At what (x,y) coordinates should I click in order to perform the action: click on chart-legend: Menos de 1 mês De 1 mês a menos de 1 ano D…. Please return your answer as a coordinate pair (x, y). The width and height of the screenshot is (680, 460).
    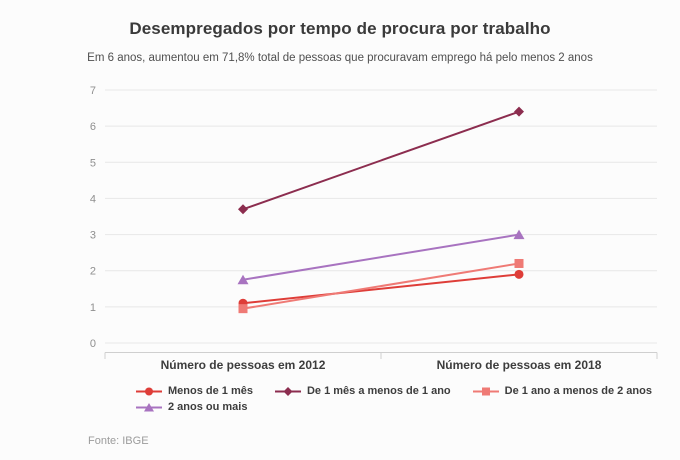
    Looking at the image, I should click on (408, 399).